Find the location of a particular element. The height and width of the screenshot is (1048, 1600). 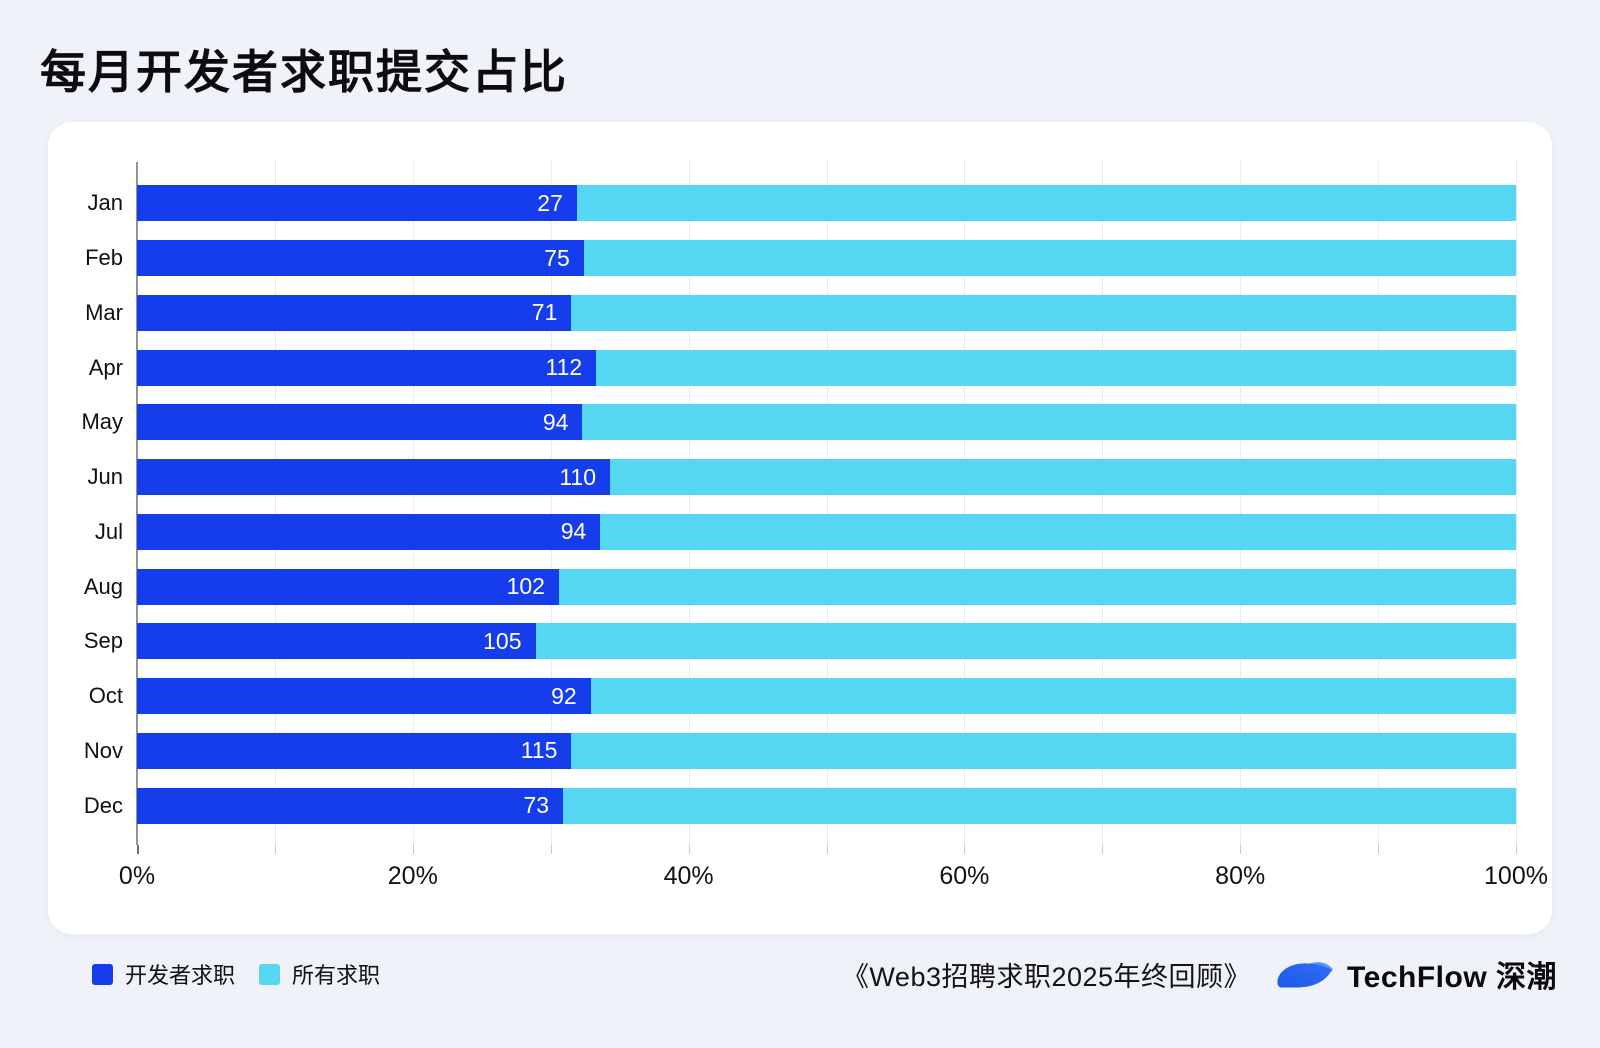

legend-label: 开发者求职 is located at coordinates (180, 975).